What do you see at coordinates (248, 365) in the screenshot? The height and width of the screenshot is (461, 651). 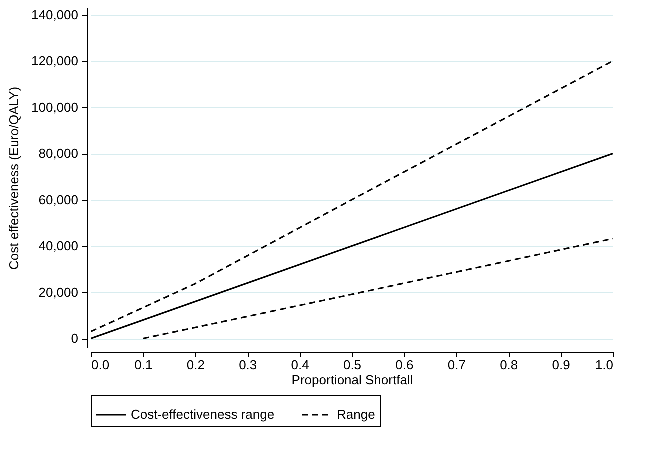 I see `x-tick-label: 0.3` at bounding box center [248, 365].